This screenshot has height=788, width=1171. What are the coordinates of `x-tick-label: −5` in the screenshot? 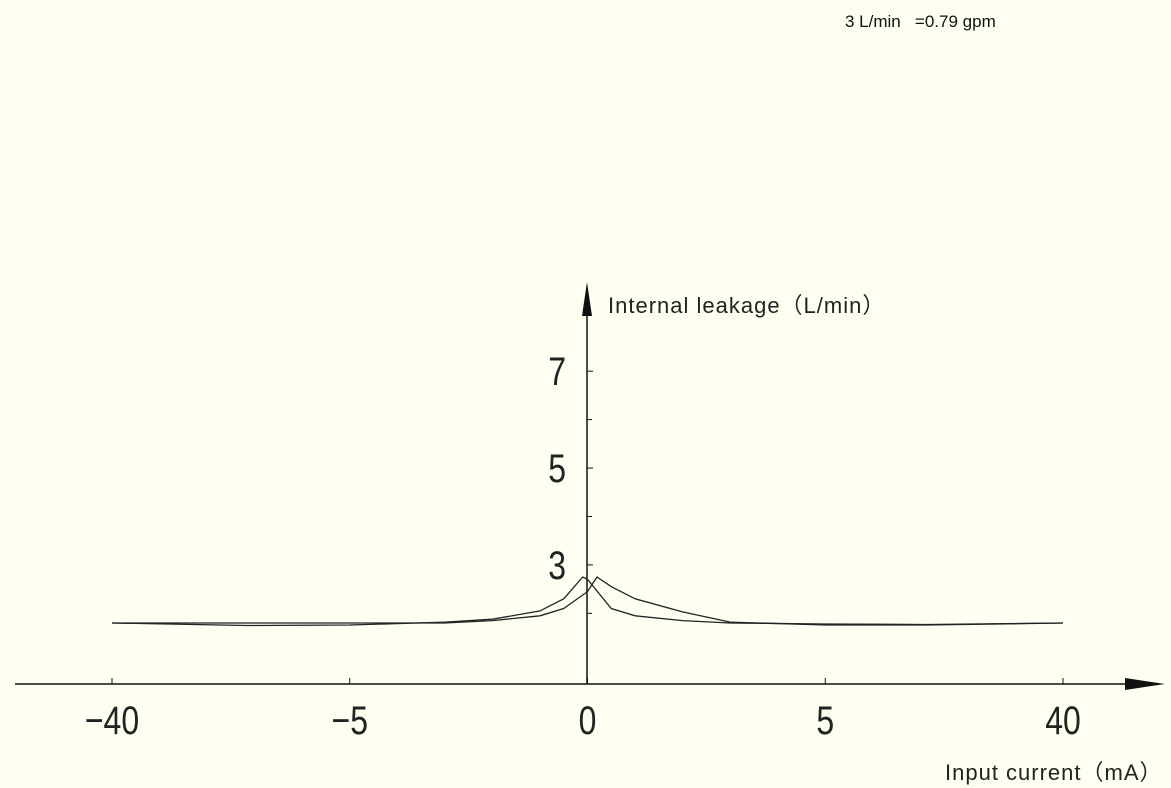 It's located at (350, 720).